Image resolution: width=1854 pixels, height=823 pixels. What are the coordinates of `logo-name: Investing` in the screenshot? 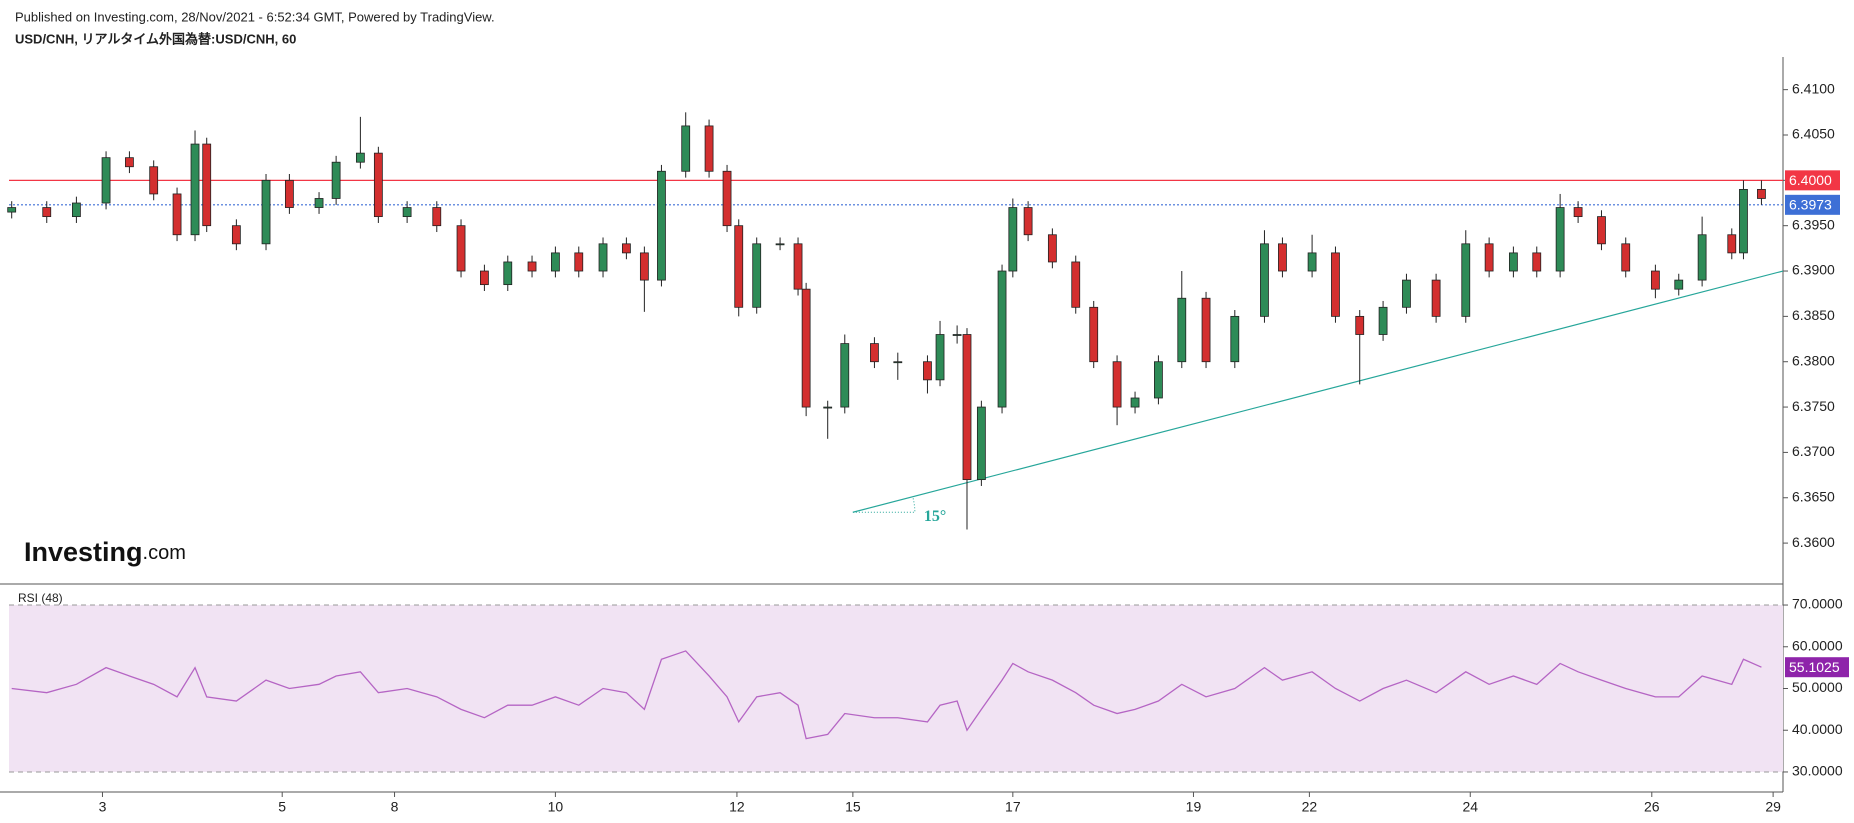 It's located at (83, 552).